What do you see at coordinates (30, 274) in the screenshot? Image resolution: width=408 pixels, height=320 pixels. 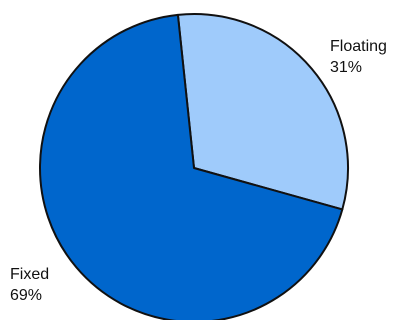 I see `slice-label-fixed-name: Fixed` at bounding box center [30, 274].